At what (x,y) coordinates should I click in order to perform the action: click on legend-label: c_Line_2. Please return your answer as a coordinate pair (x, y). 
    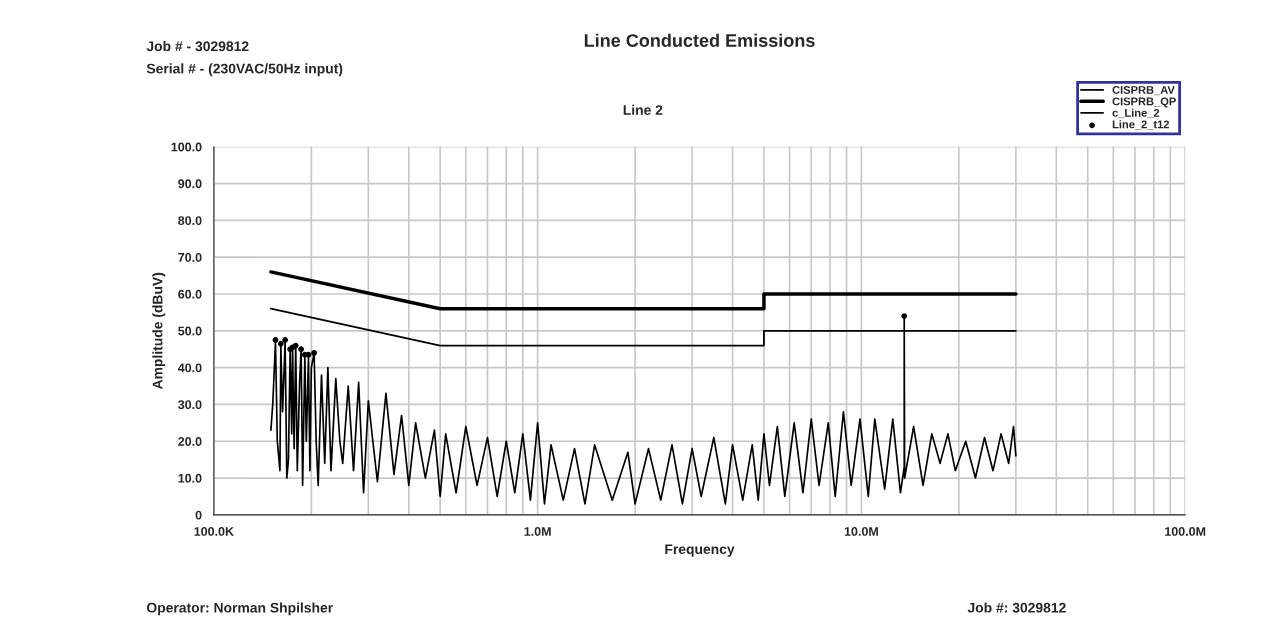
    Looking at the image, I should click on (1136, 113).